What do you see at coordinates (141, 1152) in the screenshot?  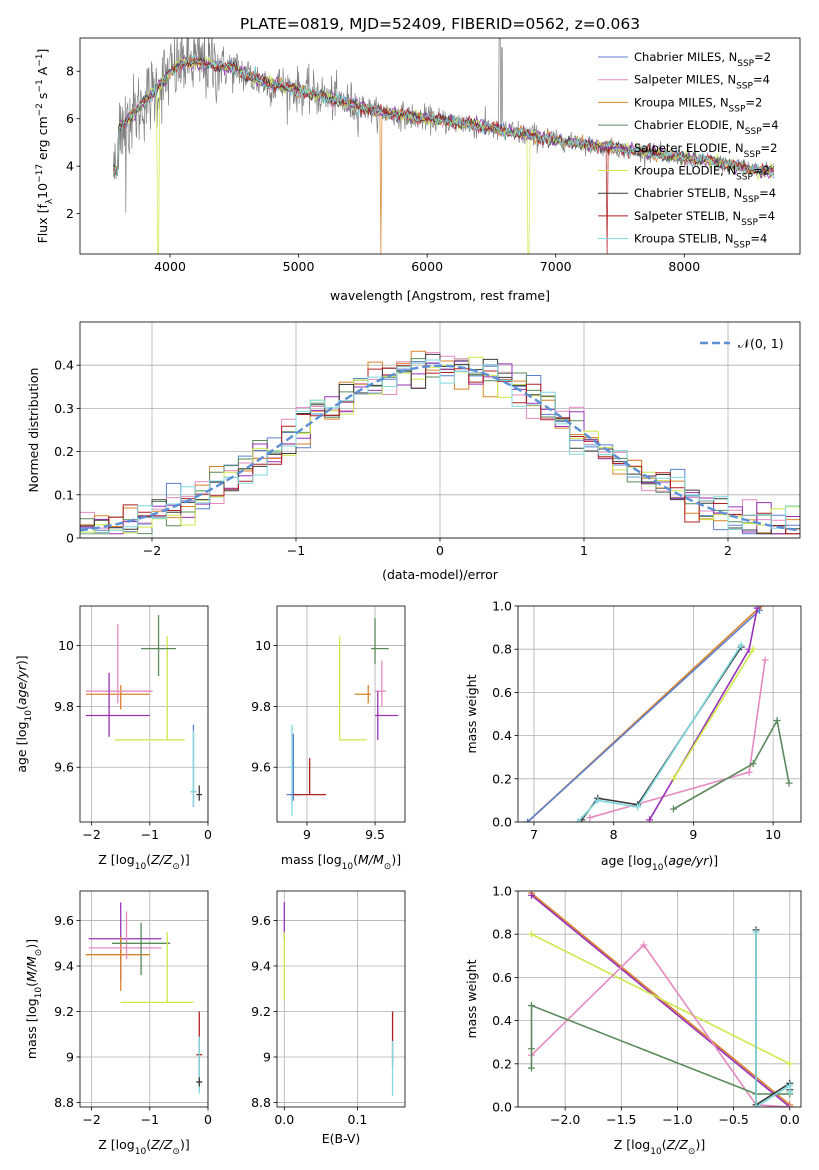 I see `label-part: 10` at bounding box center [141, 1152].